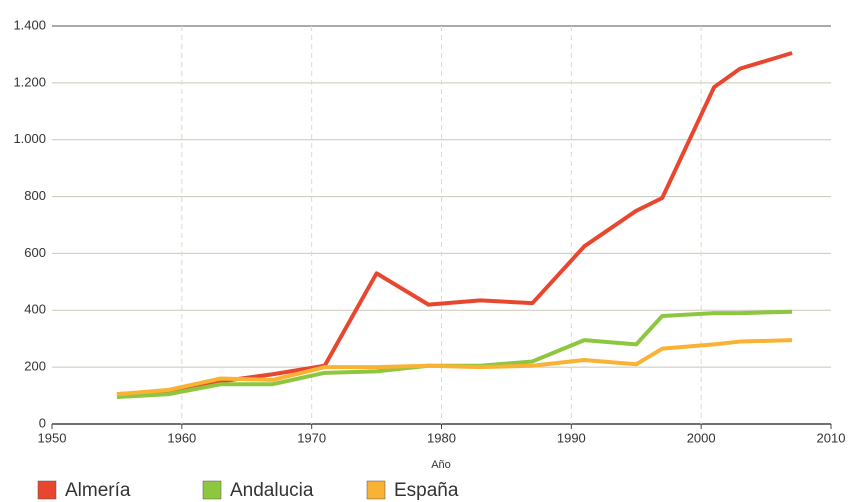 This screenshot has width=849, height=502. Describe the element at coordinates (441, 437) in the screenshot. I see `x-tick-label: 1980` at that location.